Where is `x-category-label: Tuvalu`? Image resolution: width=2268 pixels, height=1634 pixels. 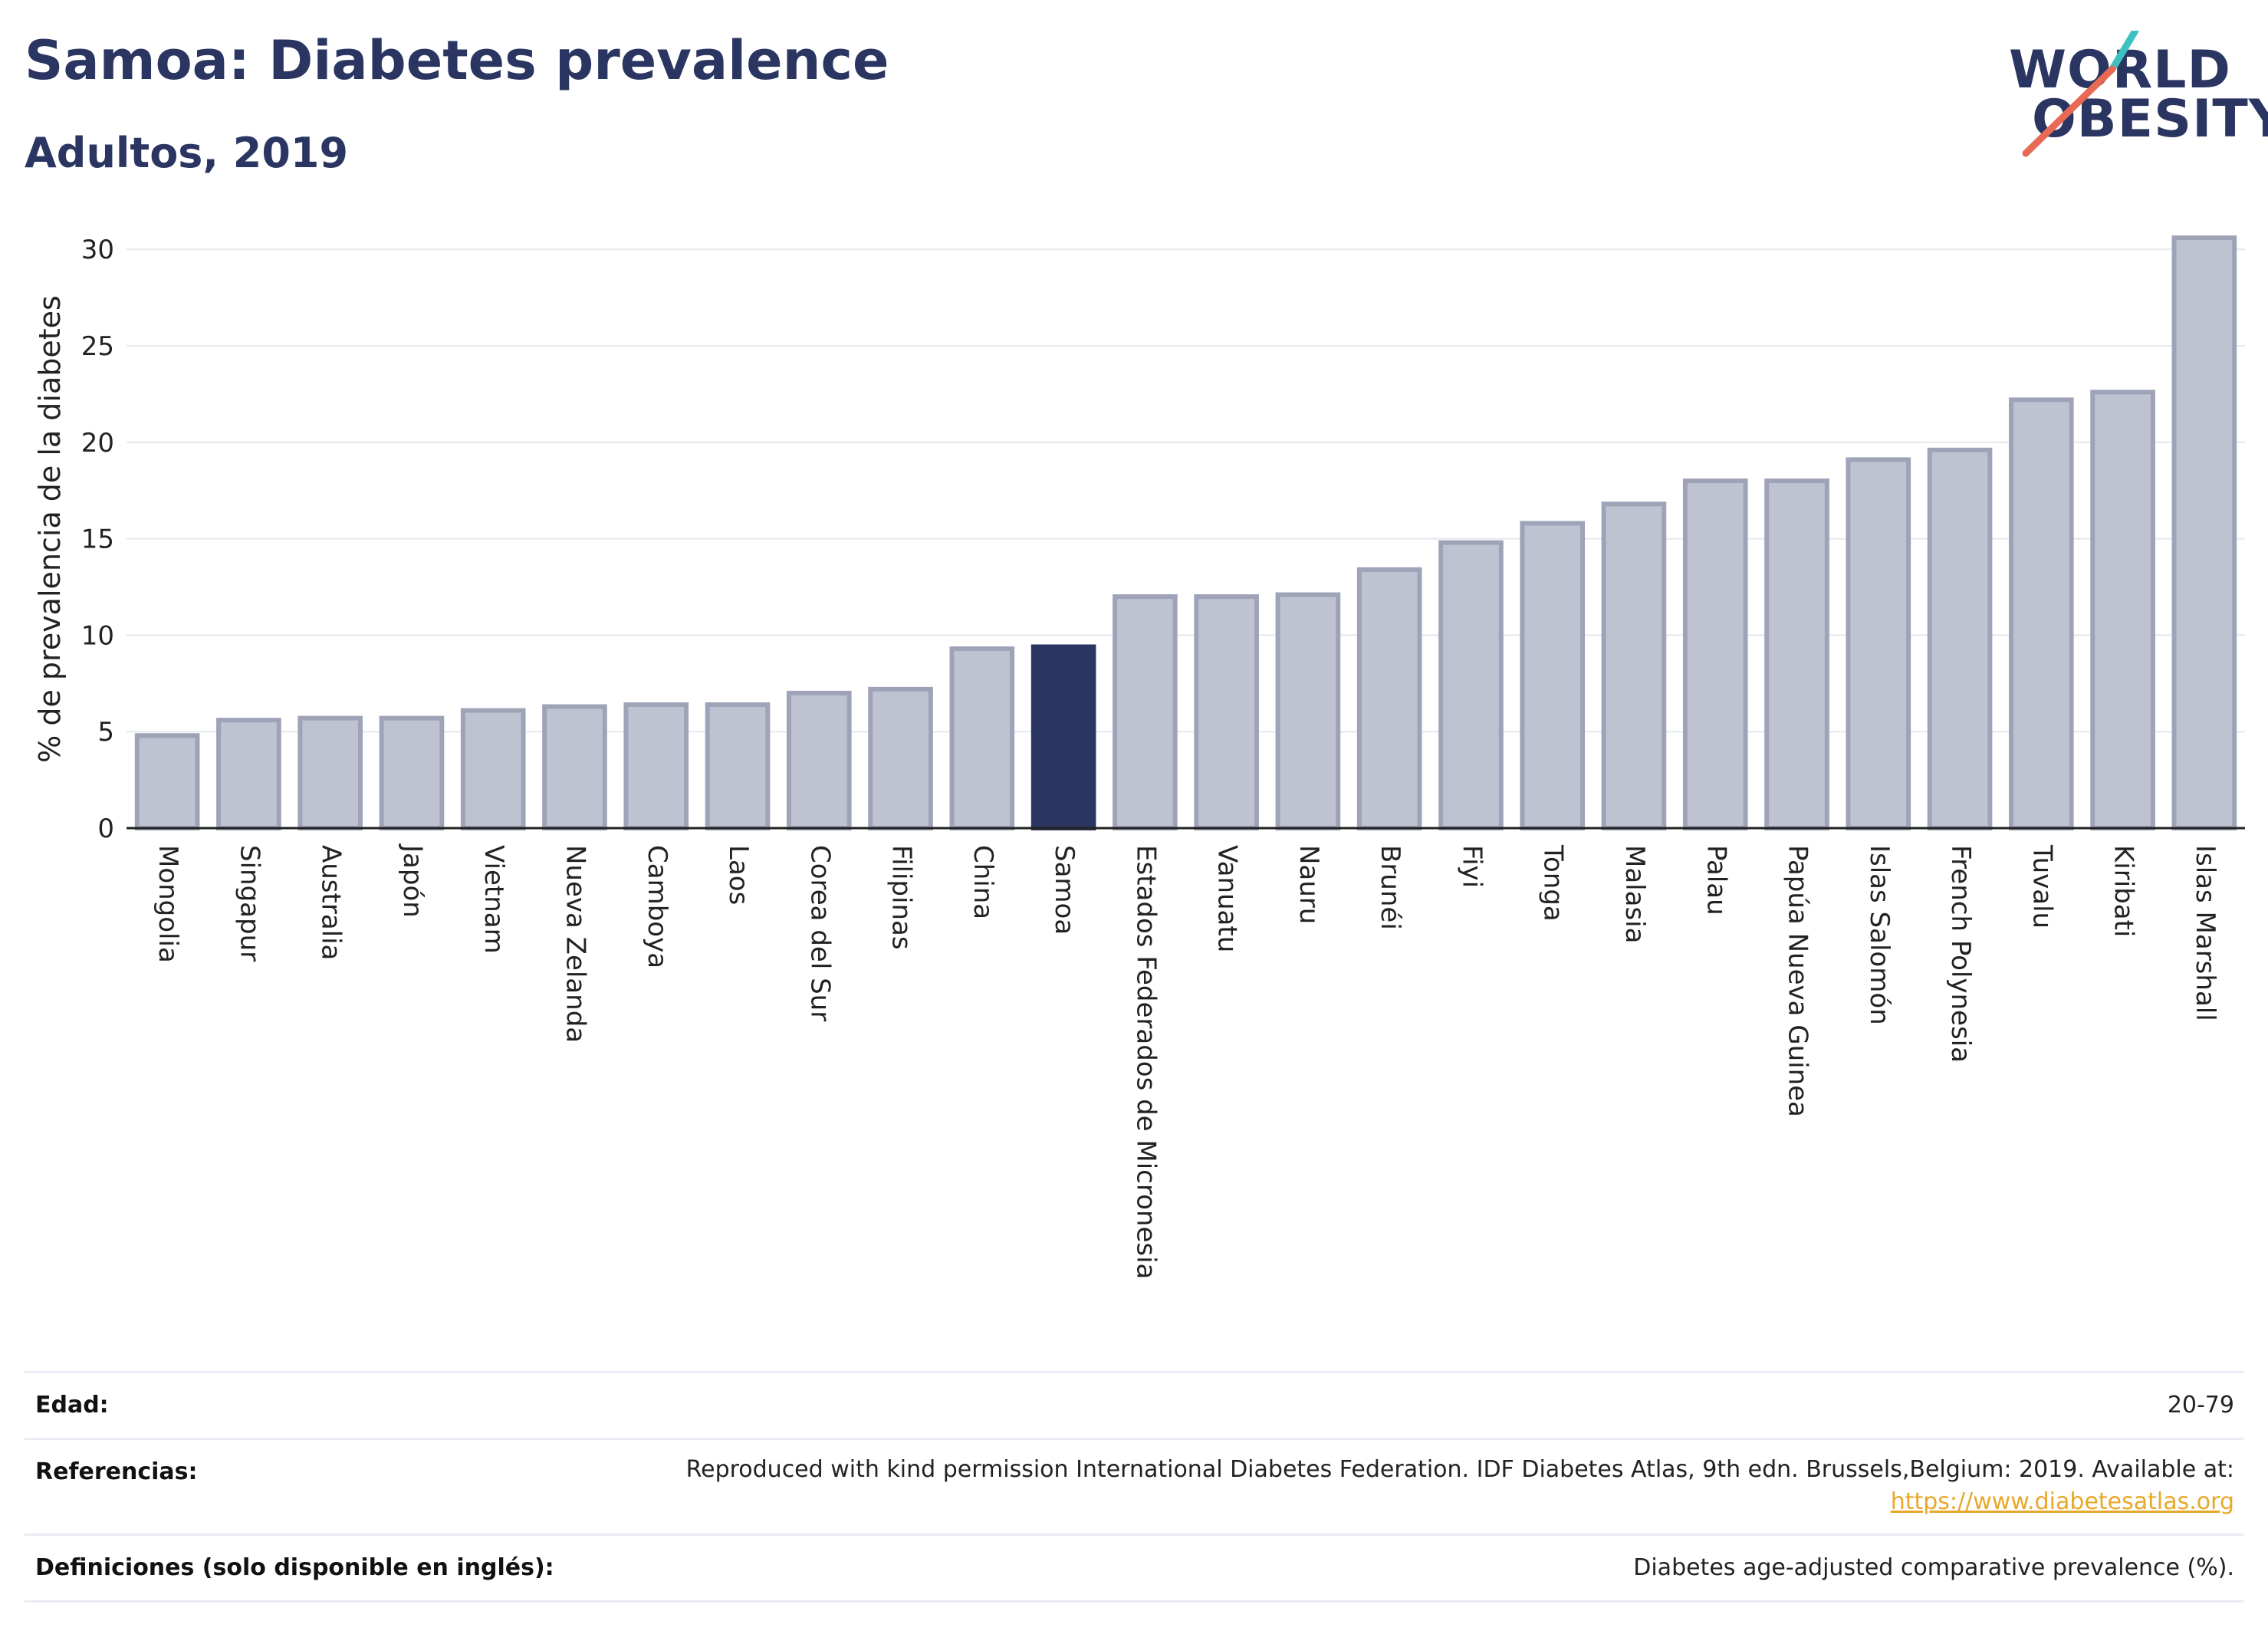 x-category-label: Tuvalu is located at coordinates (2041, 886).